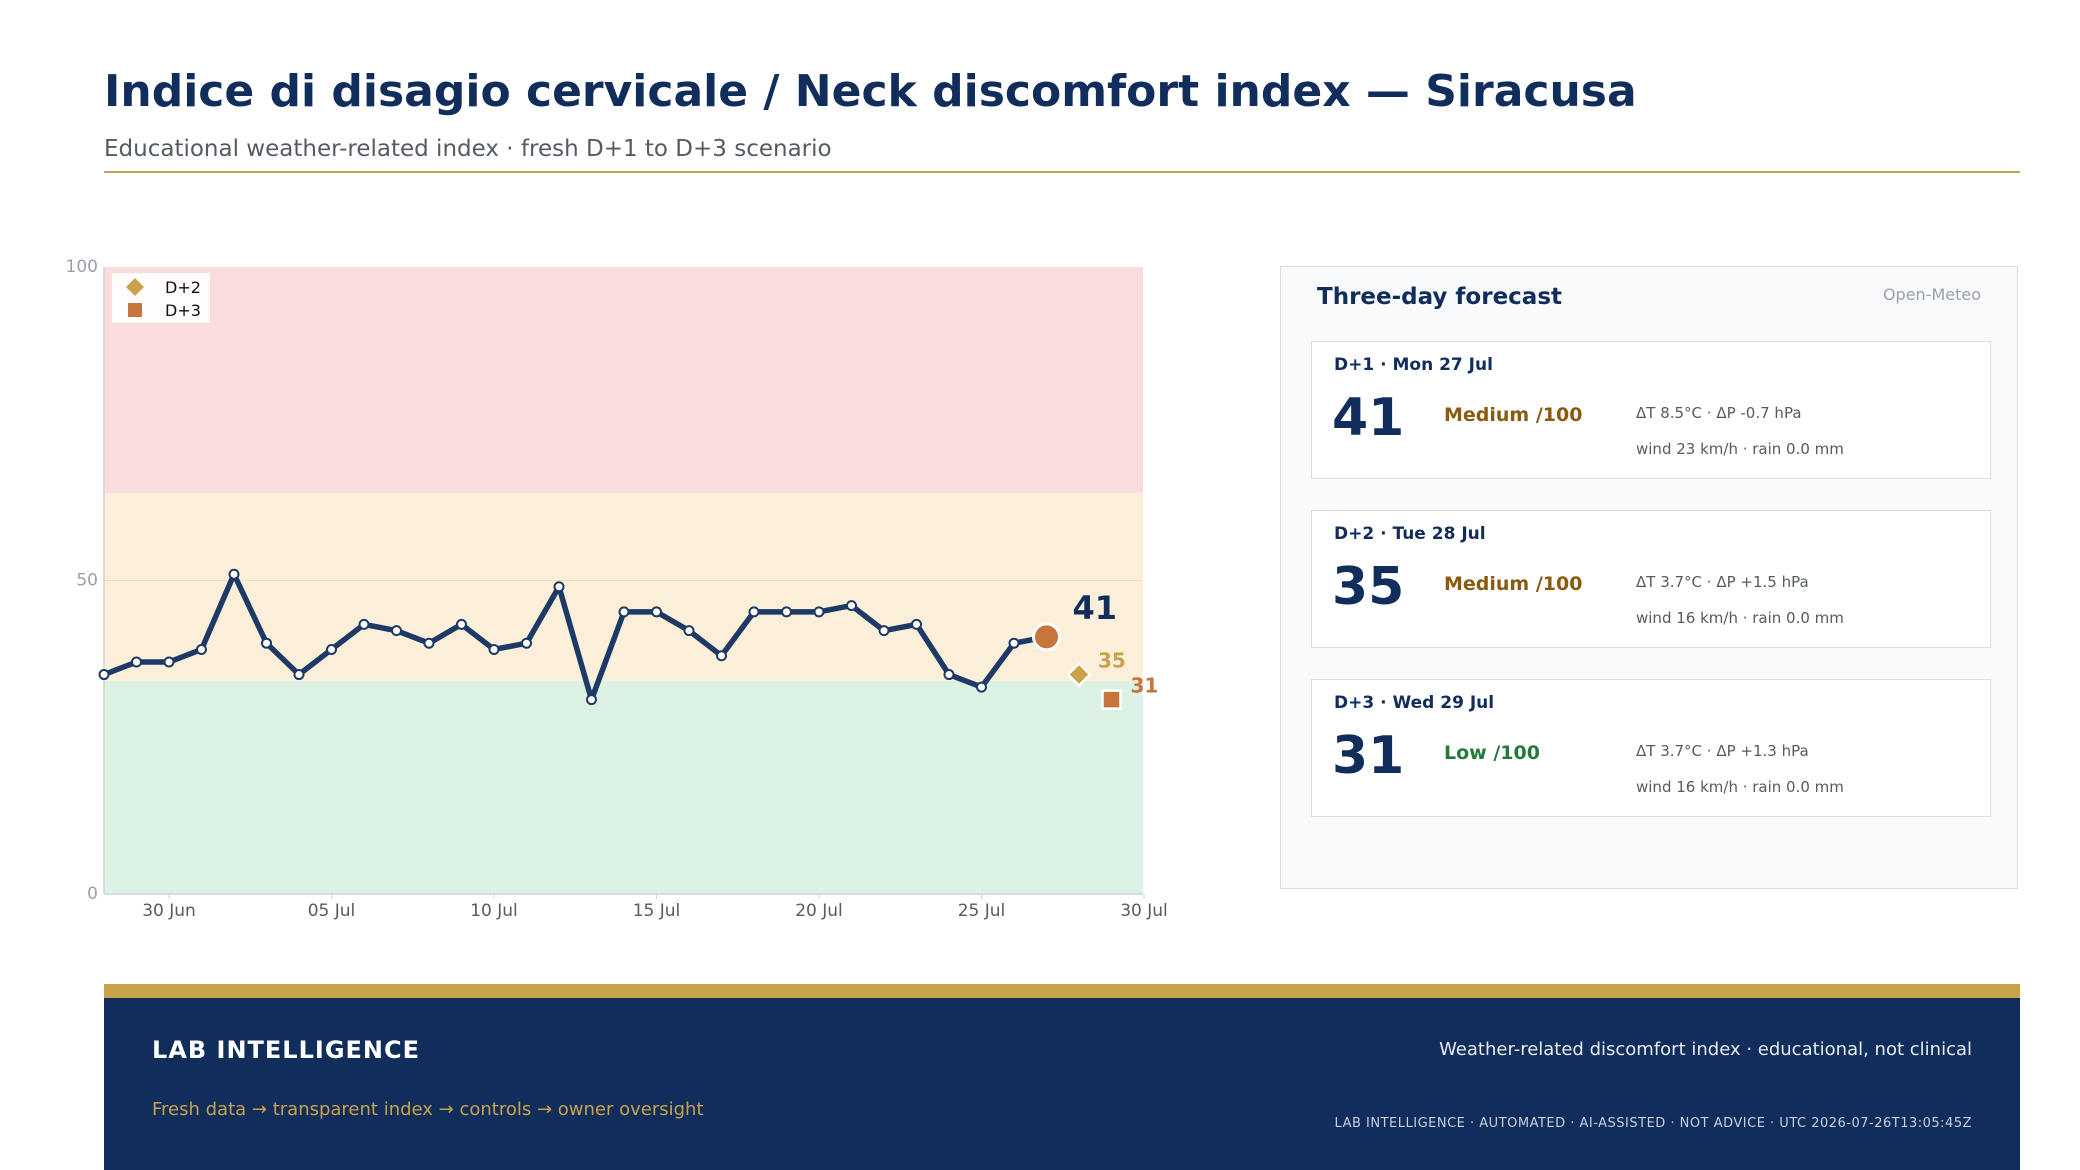 This screenshot has height=1170, width=2080. Describe the element at coordinates (332, 911) in the screenshot. I see `x-tick-label: 05 Jul` at that location.